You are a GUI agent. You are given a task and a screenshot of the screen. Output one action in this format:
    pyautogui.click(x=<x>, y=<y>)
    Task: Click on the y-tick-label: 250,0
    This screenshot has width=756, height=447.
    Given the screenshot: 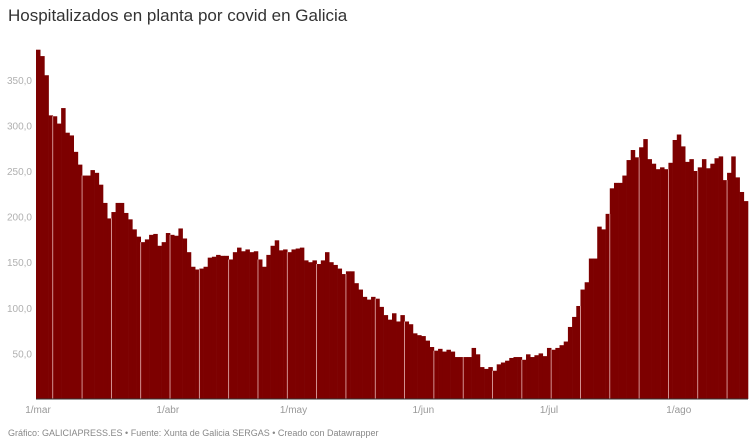 What is the action you would take?
    pyautogui.click(x=19, y=172)
    